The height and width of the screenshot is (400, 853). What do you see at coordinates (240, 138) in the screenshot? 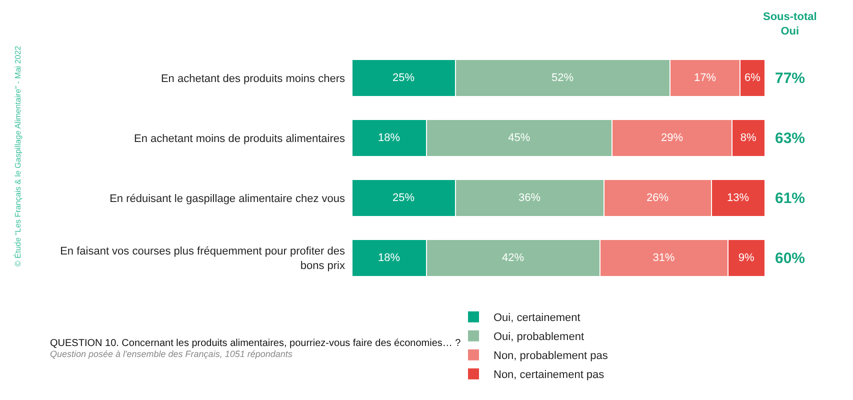
I see `y-tick-label: En achetant moins de produits alimentaires` at bounding box center [240, 138].